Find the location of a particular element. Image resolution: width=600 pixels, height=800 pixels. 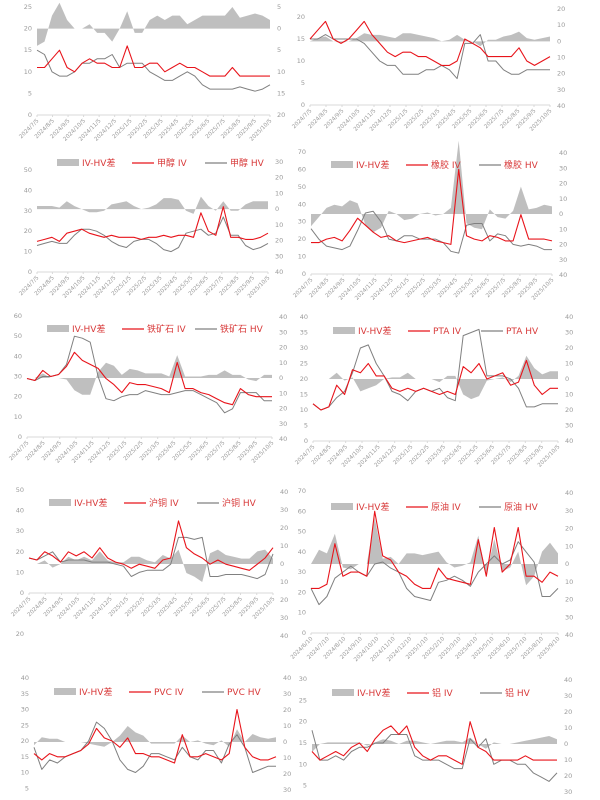

legend-label-iv: 甲醇 IV is located at coordinates (172, 163).